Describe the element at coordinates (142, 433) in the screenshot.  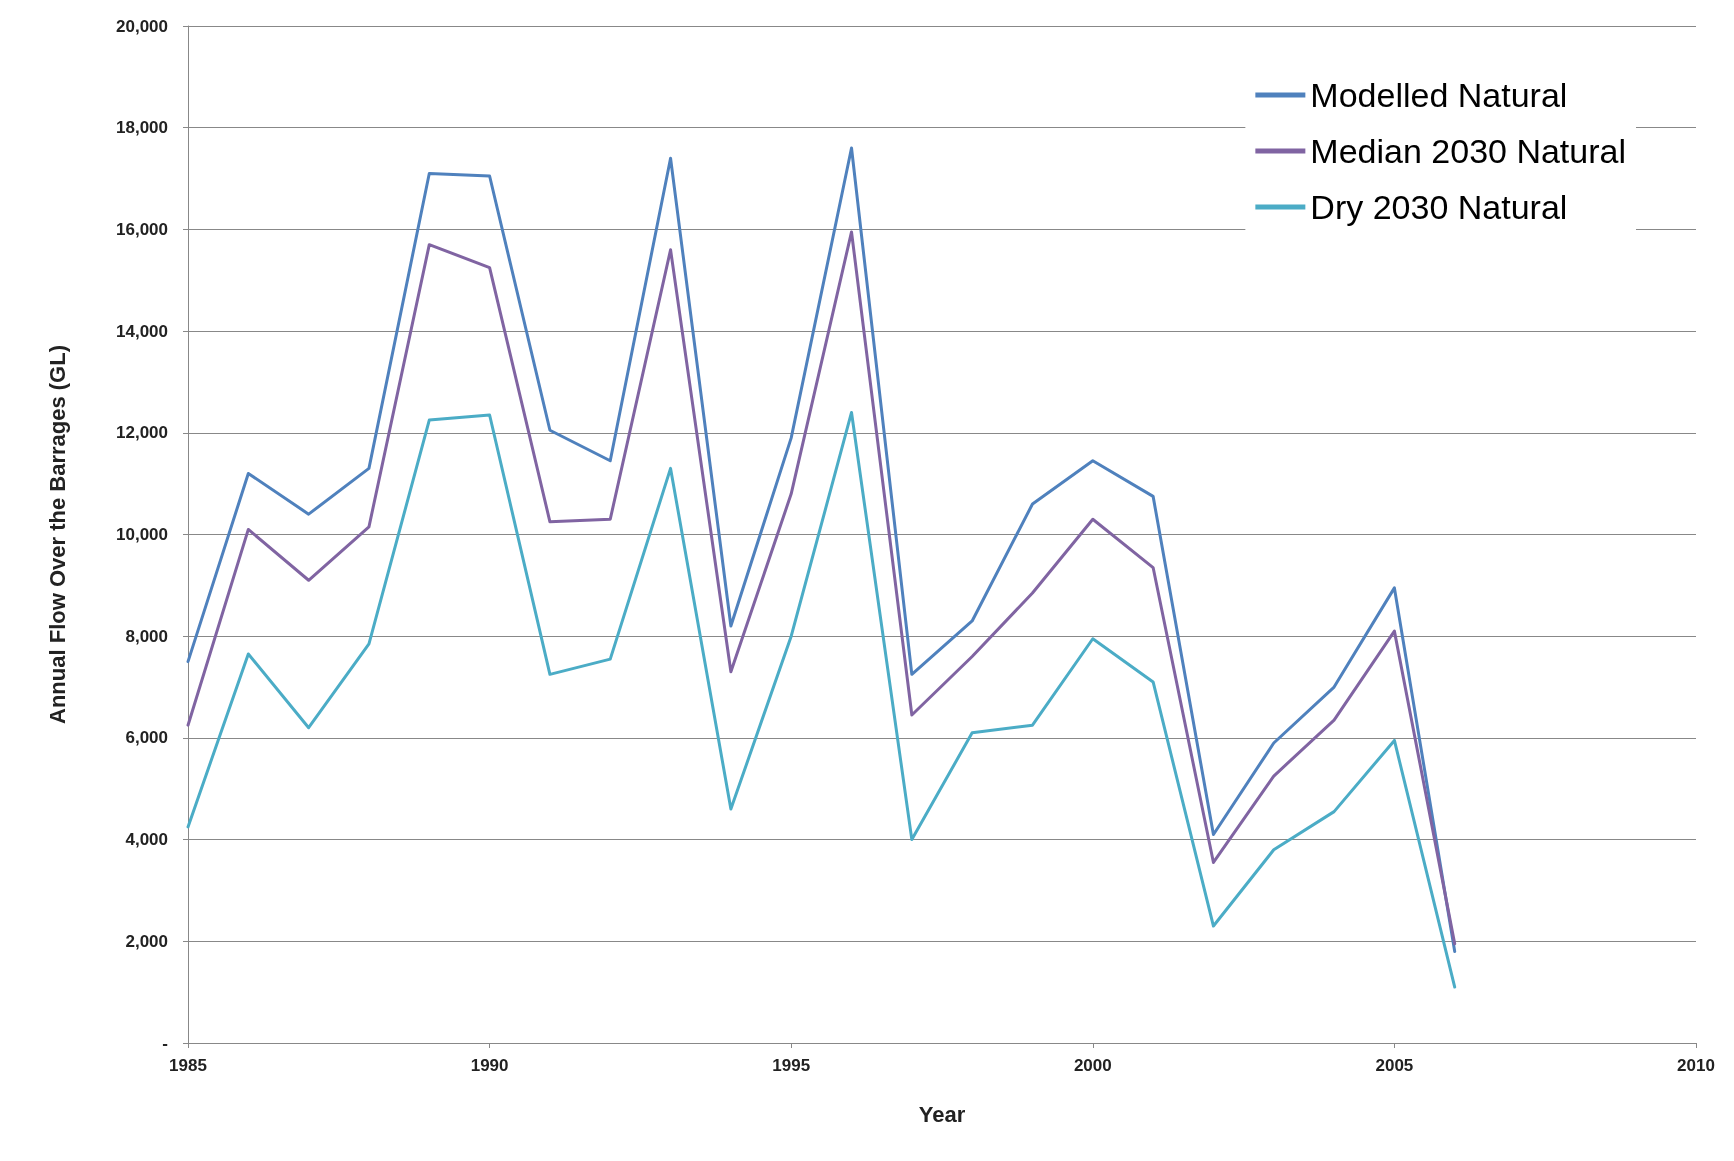
I see `y-tick-label: 12,000` at that location.